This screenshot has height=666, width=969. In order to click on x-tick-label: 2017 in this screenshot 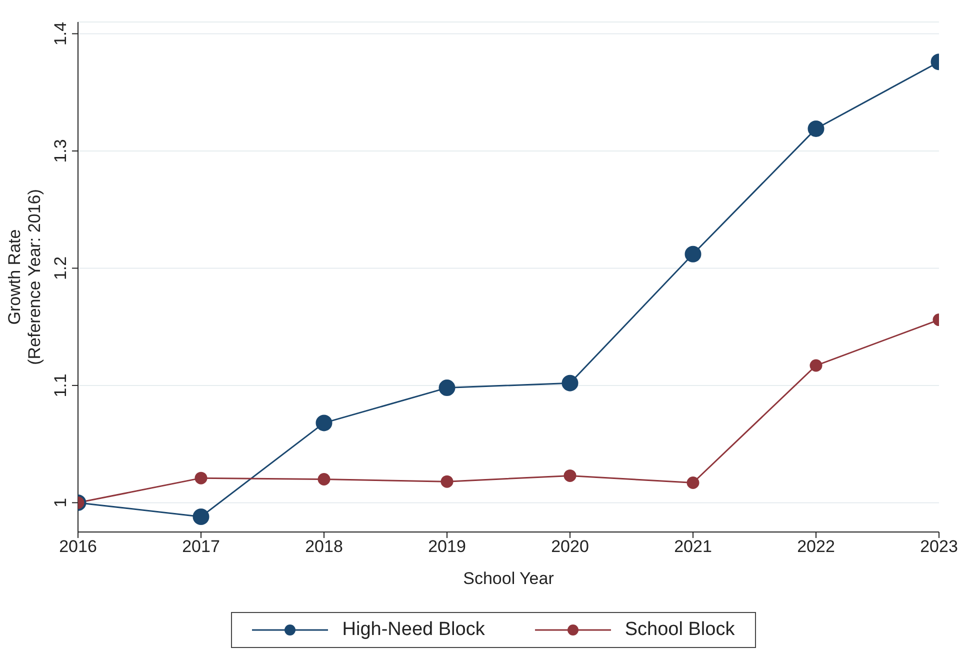, I will do `click(201, 546)`.